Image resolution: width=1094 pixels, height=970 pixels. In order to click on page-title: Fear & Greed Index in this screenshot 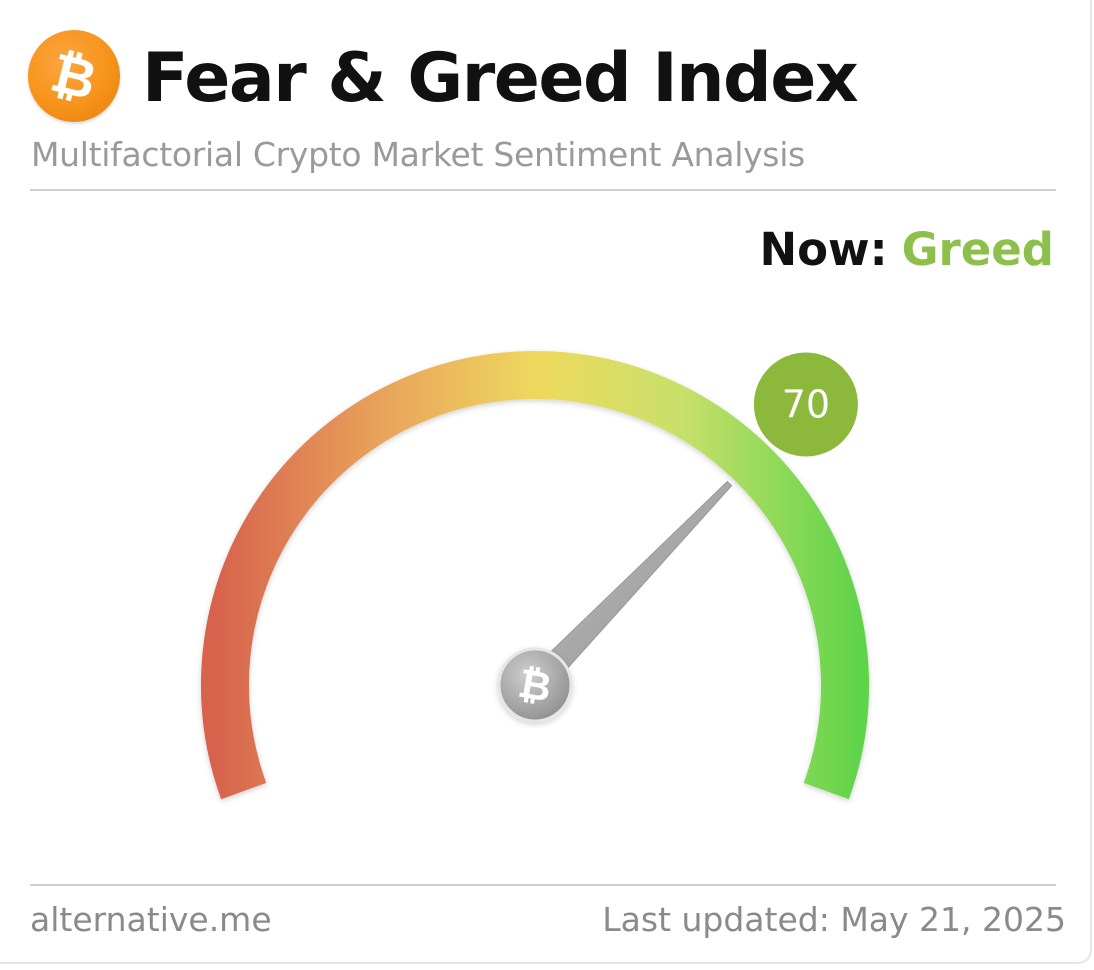, I will do `click(500, 78)`.